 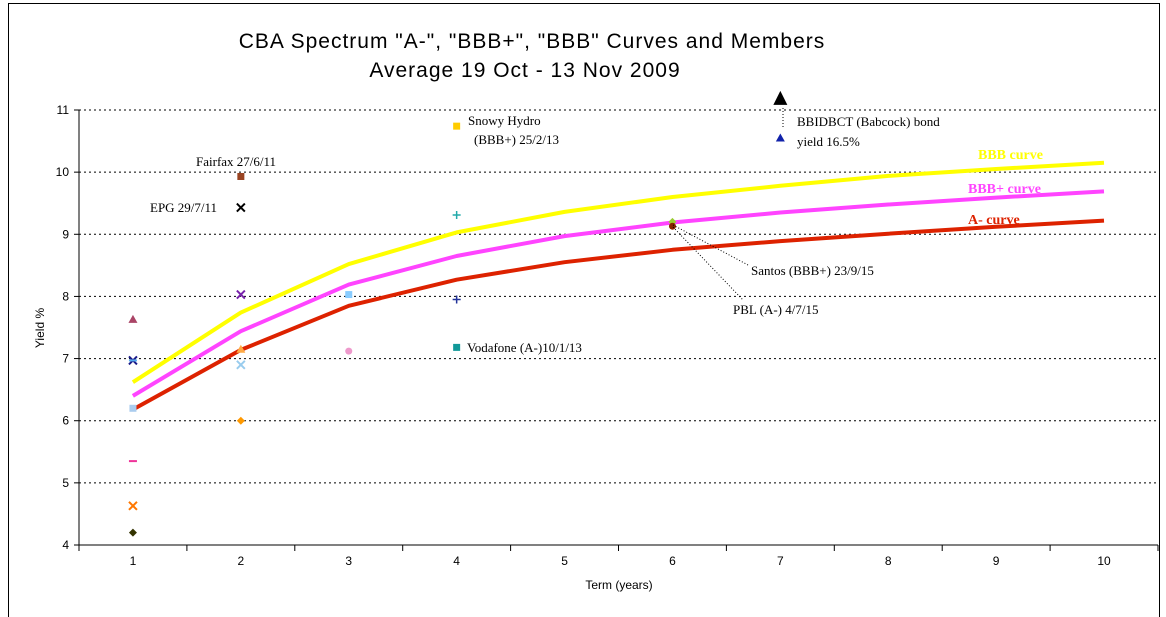 What do you see at coordinates (828, 141) in the screenshot?
I see `annotation-babcock-yield: yield 16.5%` at bounding box center [828, 141].